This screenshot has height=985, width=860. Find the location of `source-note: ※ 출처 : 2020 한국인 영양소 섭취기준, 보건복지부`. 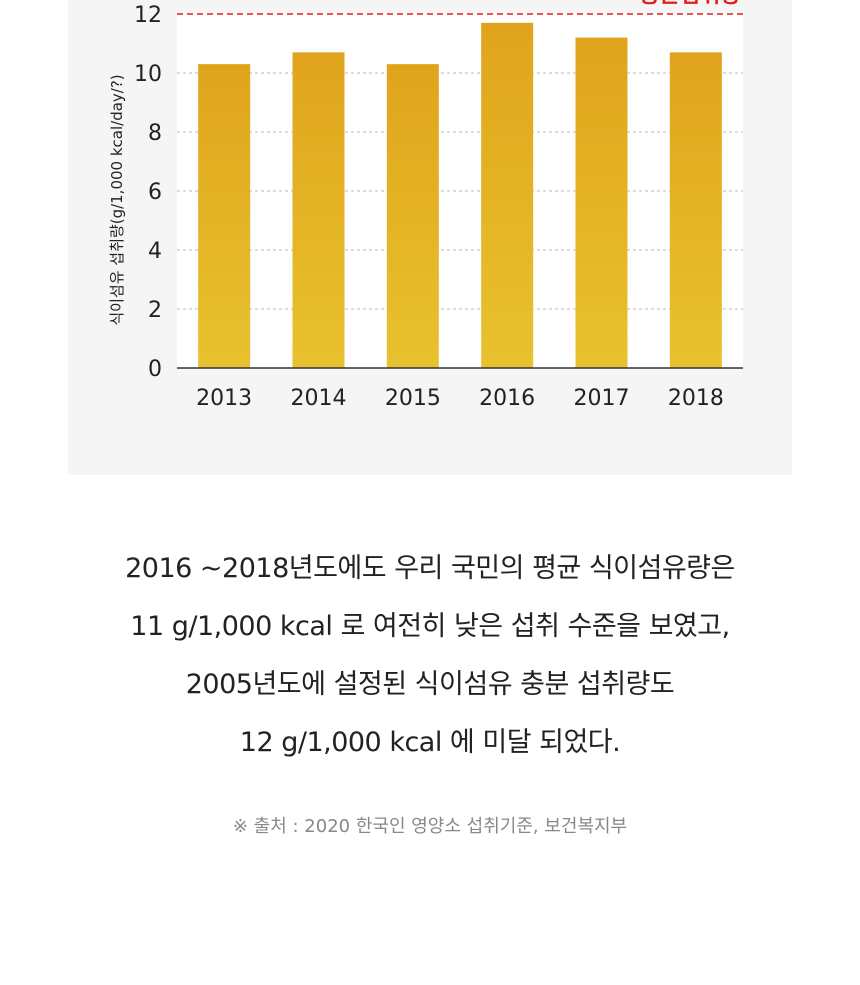

source-note: ※ 출처 : 2020 한국인 영양소 섭취기준, 보건복지부 is located at coordinates (430, 826).